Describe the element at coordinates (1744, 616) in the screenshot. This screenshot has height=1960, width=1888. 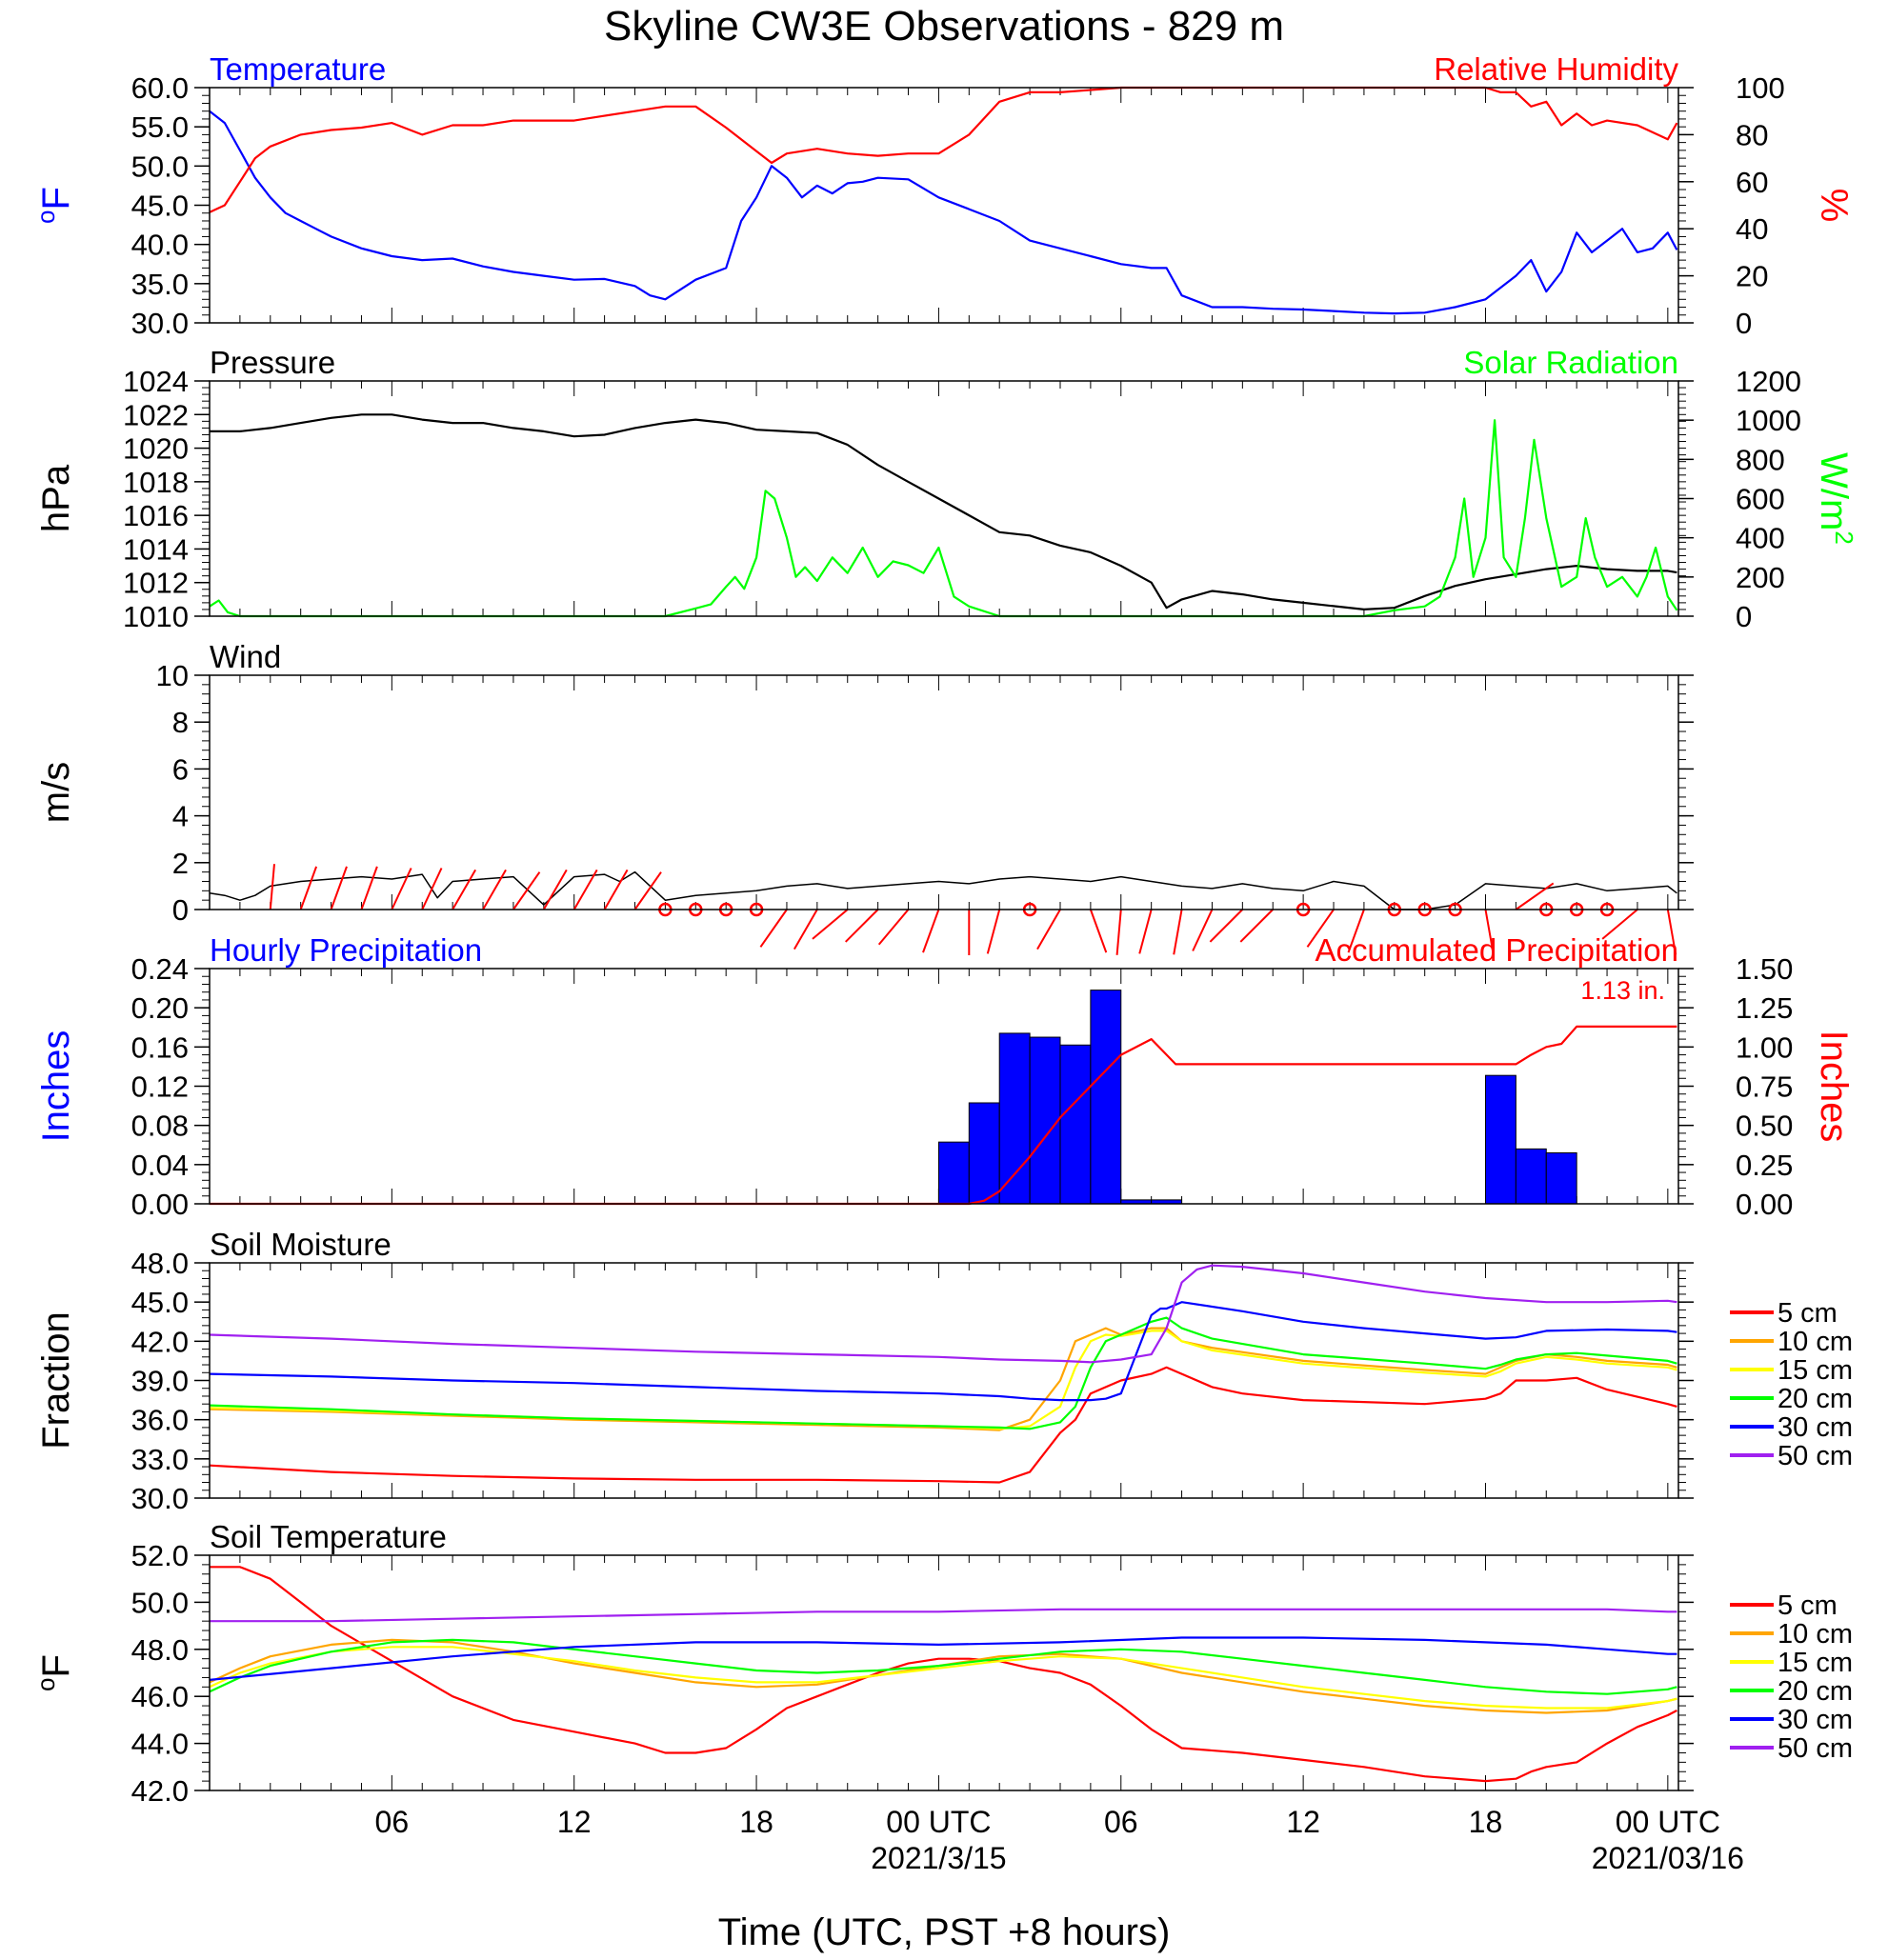
I see `y-tick-label-right: 0` at that location.